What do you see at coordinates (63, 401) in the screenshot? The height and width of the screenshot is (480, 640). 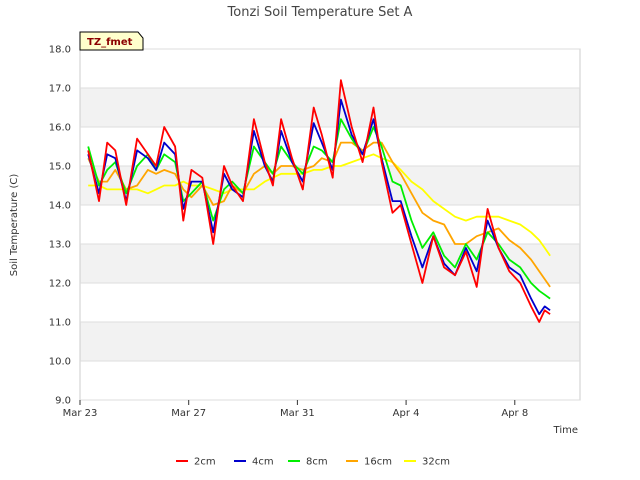 I see `y-tick-label: 9.0` at bounding box center [63, 401].